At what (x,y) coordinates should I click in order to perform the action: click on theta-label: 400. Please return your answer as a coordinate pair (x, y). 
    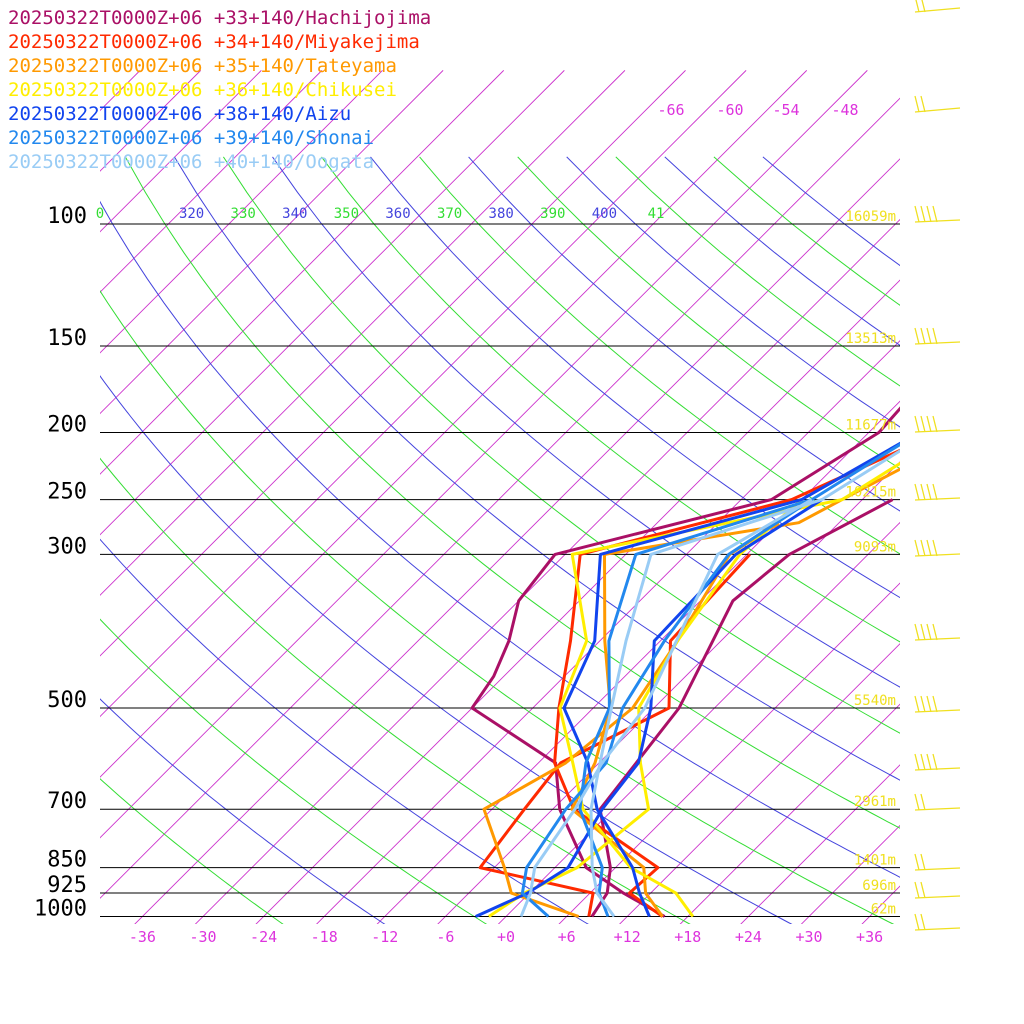
    Looking at the image, I should click on (604, 214).